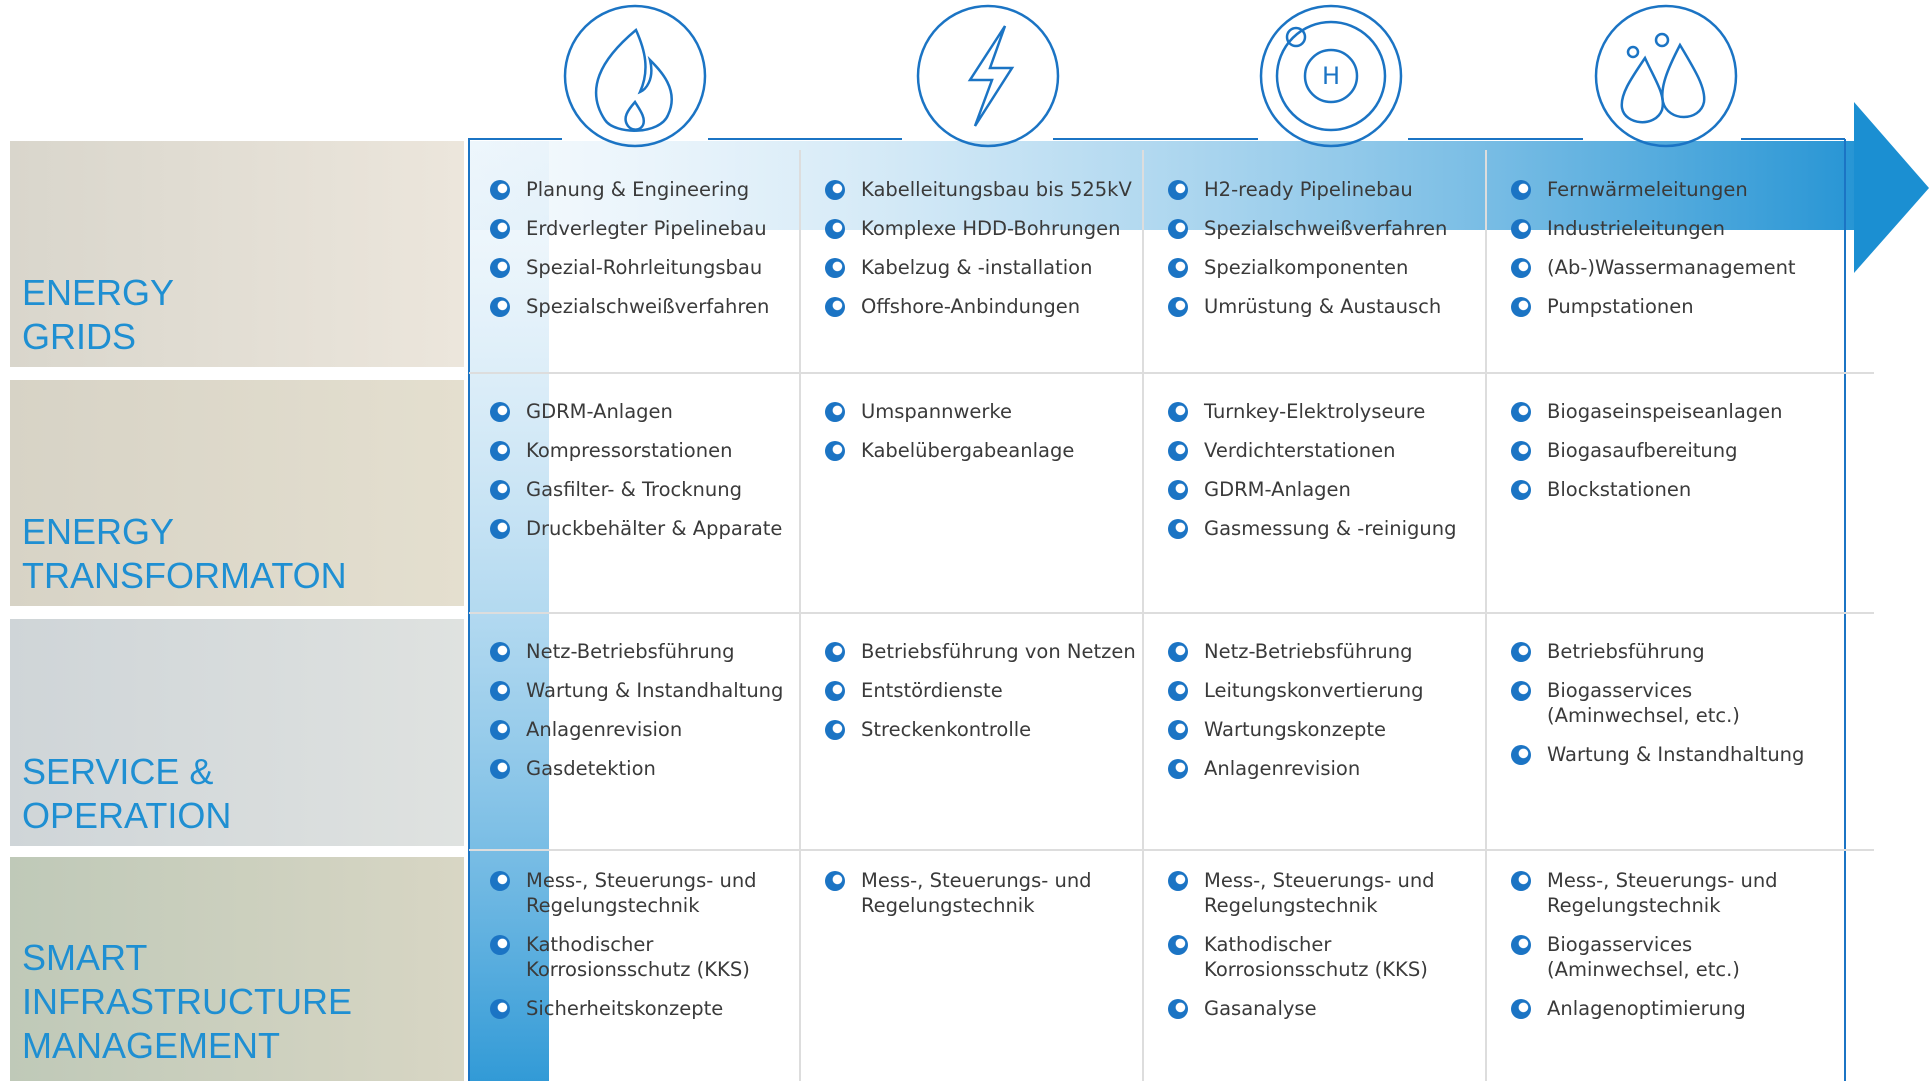 The image size is (1929, 1081). I want to click on item-text: Wartung & Instandhaltung, so click(1676, 754).